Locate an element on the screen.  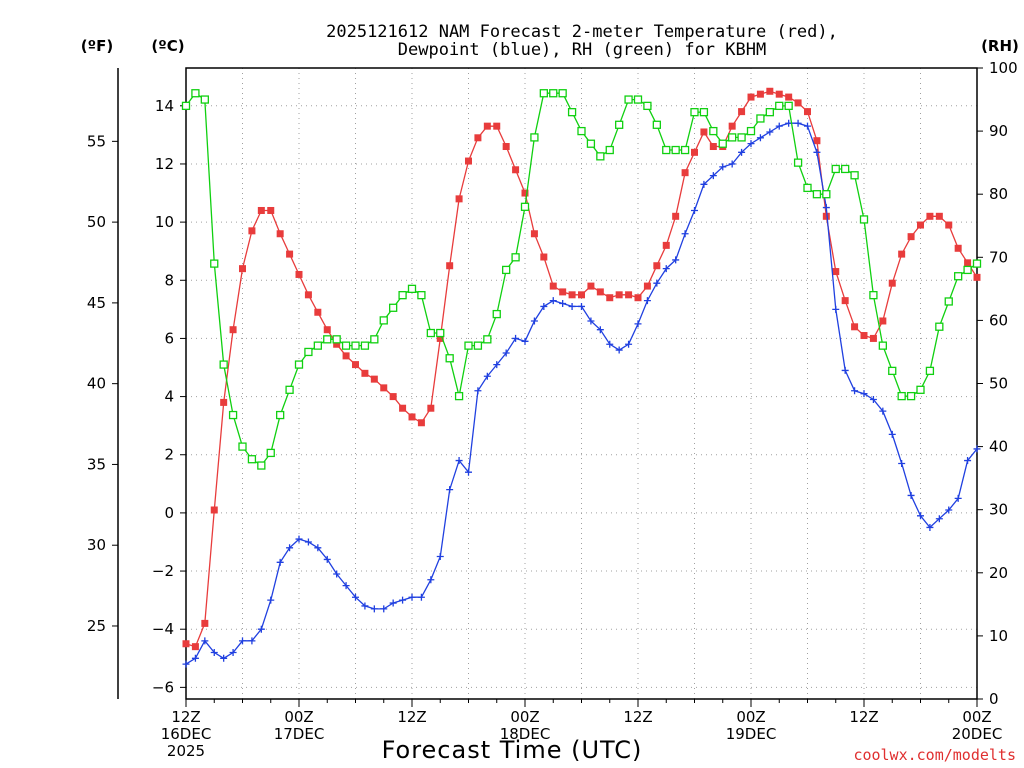
celsius-tick-label: 2 is located at coordinates (169, 455).